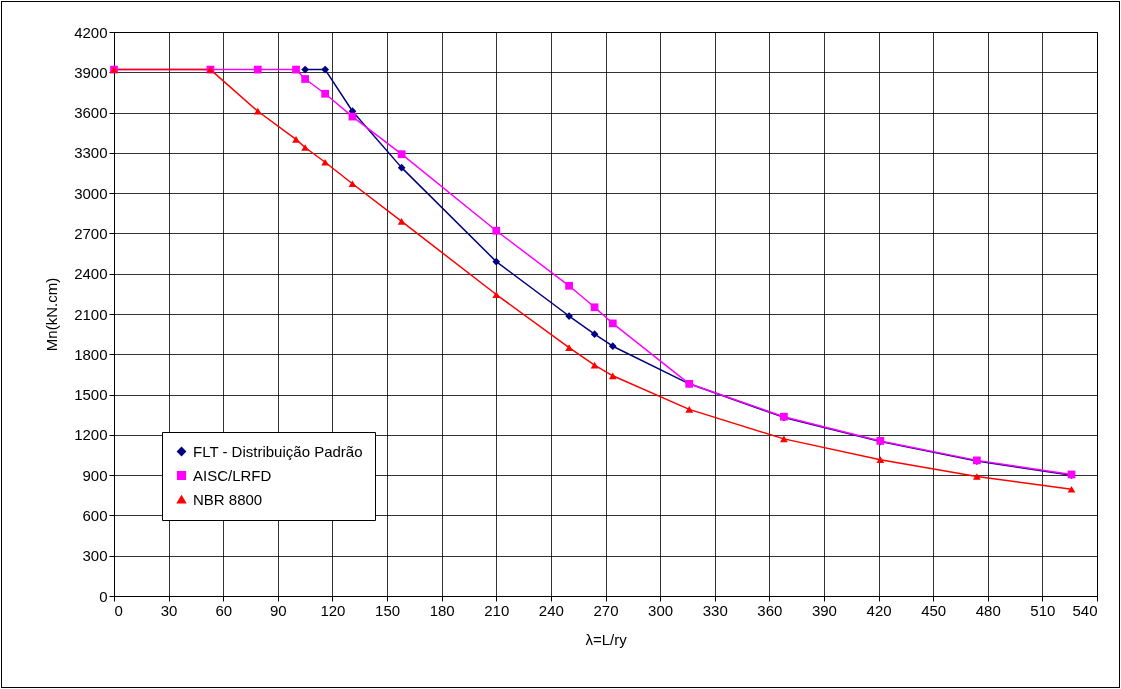 The height and width of the screenshot is (689, 1121). Describe the element at coordinates (879, 610) in the screenshot. I see `x-tick-label: 420` at that location.